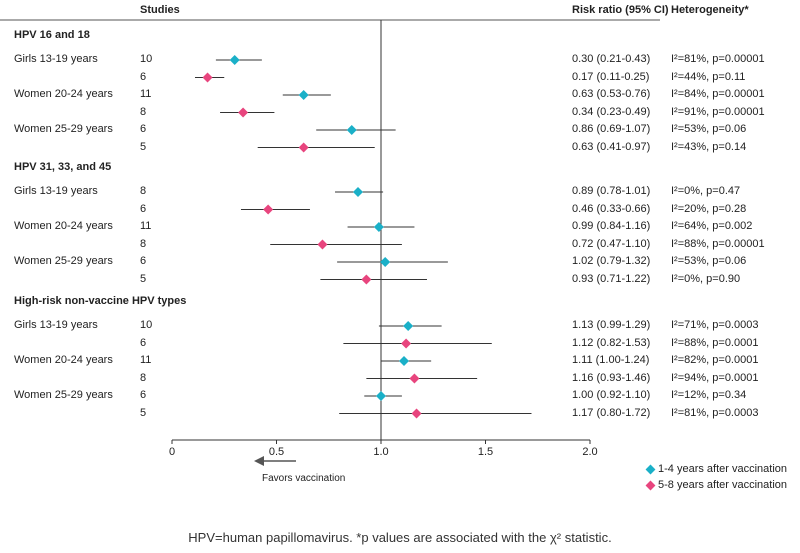  What do you see at coordinates (611, 243) in the screenshot?
I see `risk-ratio-ci: 0.72 (0.47-1.10)` at bounding box center [611, 243].